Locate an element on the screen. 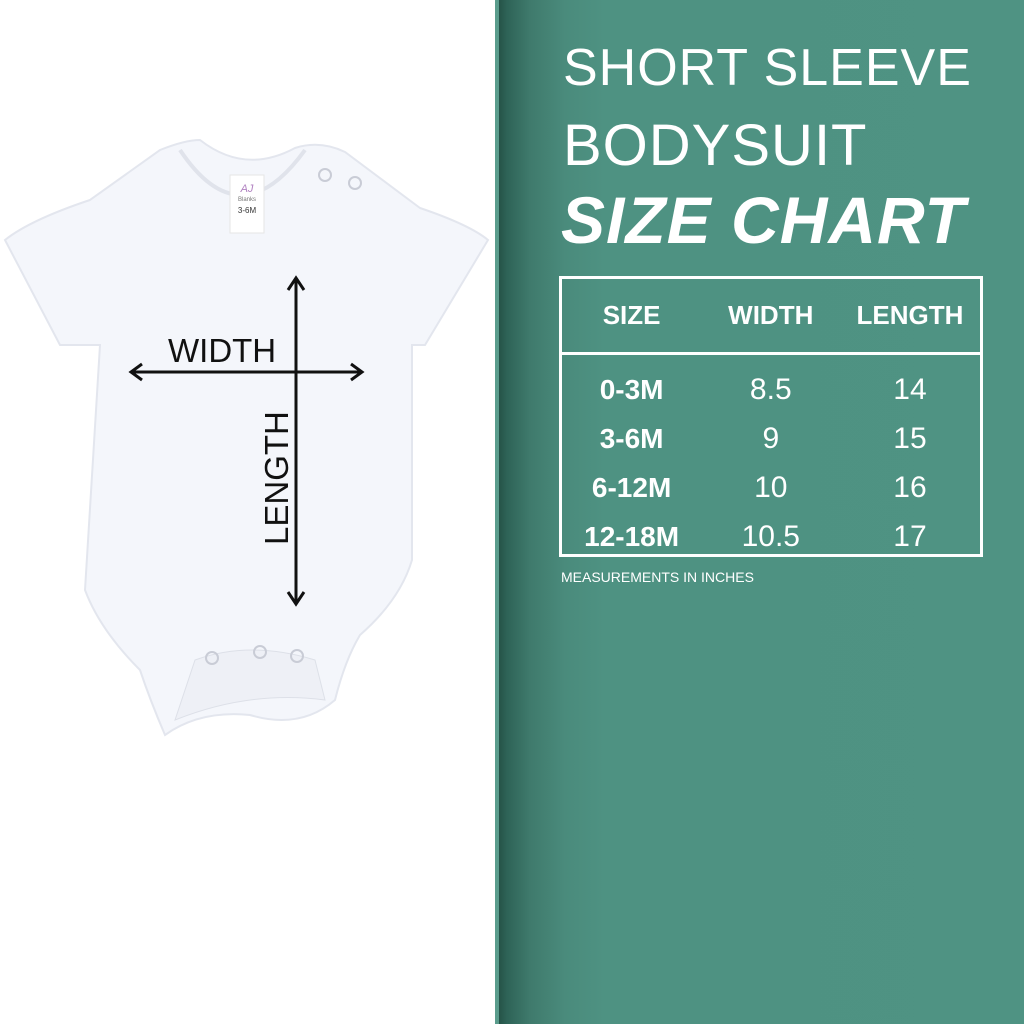 The width and height of the screenshot is (1024, 1024). width-cell: 10.5 is located at coordinates (770, 536).